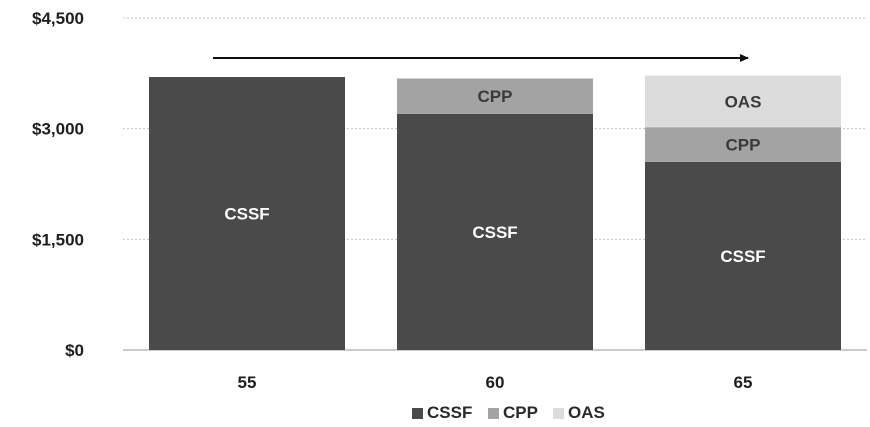 Image resolution: width=870 pixels, height=427 pixels. What do you see at coordinates (520, 412) in the screenshot?
I see `legend-label-cpp: CPP` at bounding box center [520, 412].